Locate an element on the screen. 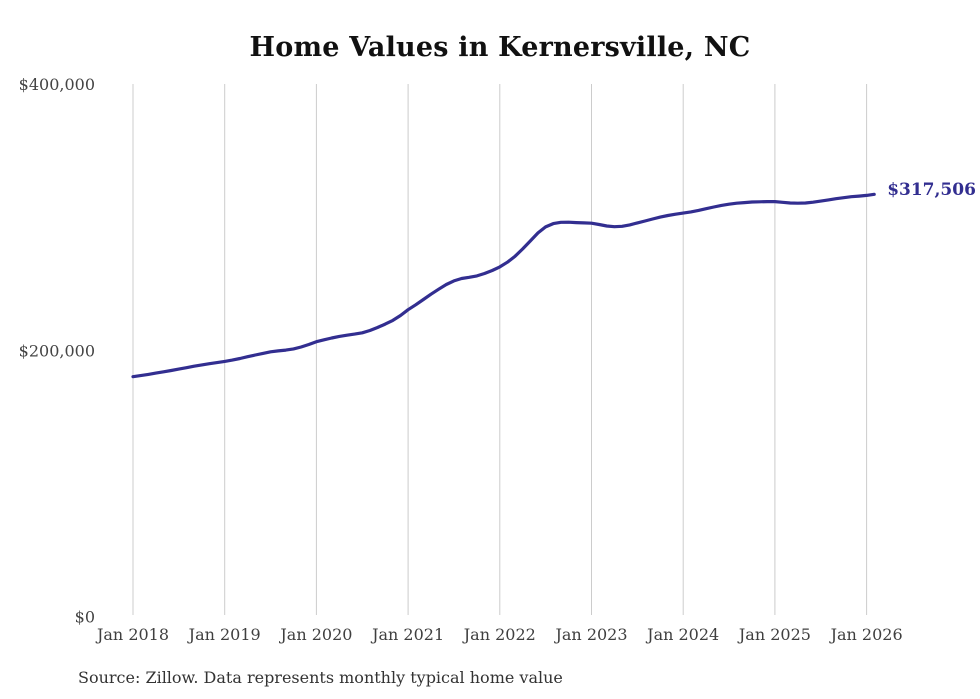  x-tick-label: Jan 2021 is located at coordinates (407, 634).